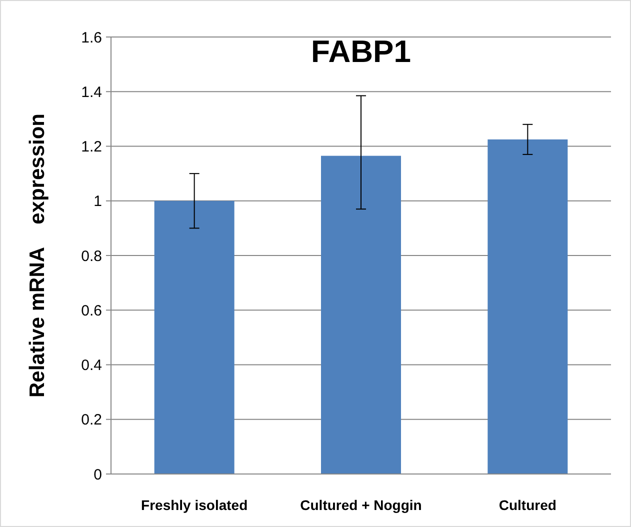  Describe the element at coordinates (91, 311) in the screenshot. I see `y-tick-label: 0.6` at that location.